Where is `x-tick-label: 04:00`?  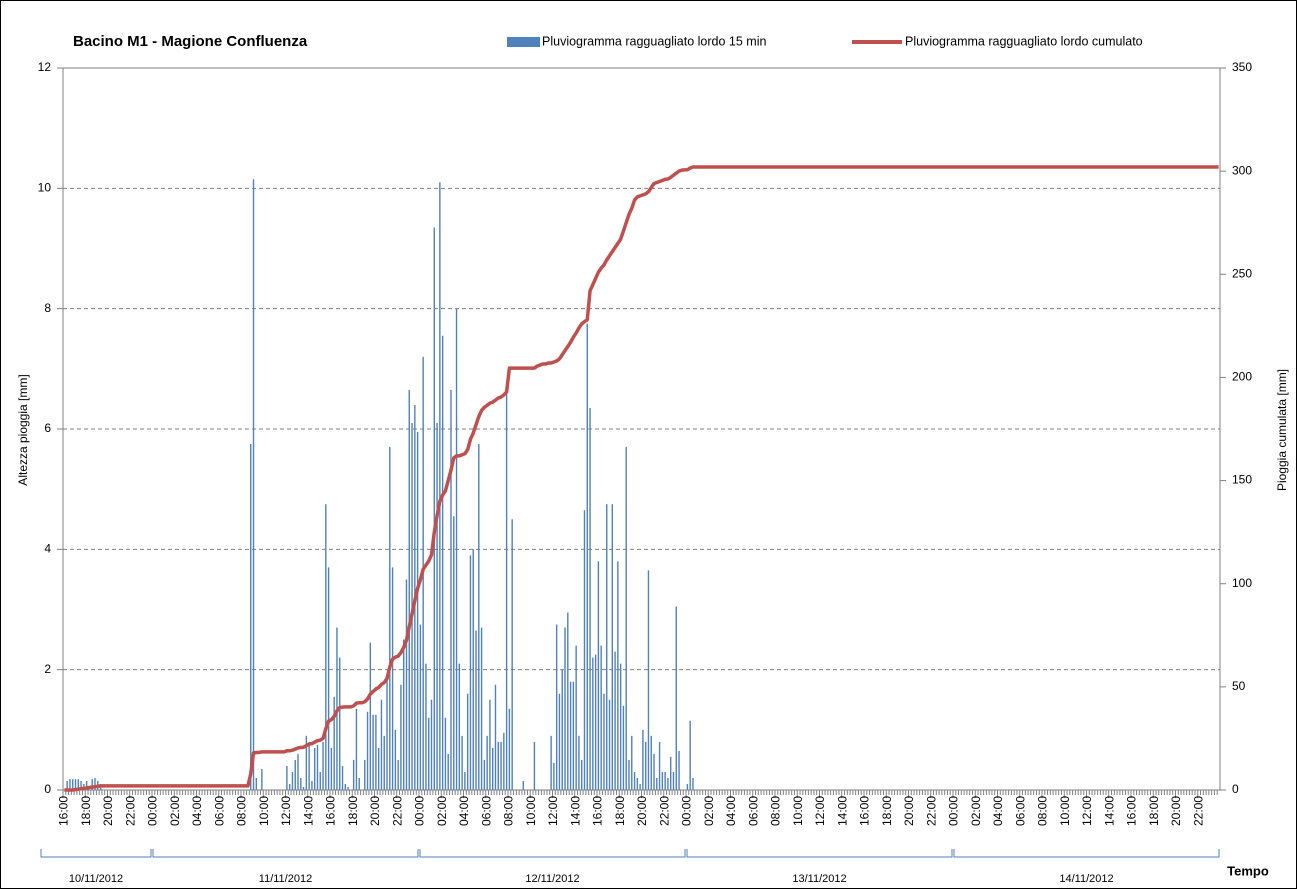 x-tick-label: 04:00 is located at coordinates (998, 811).